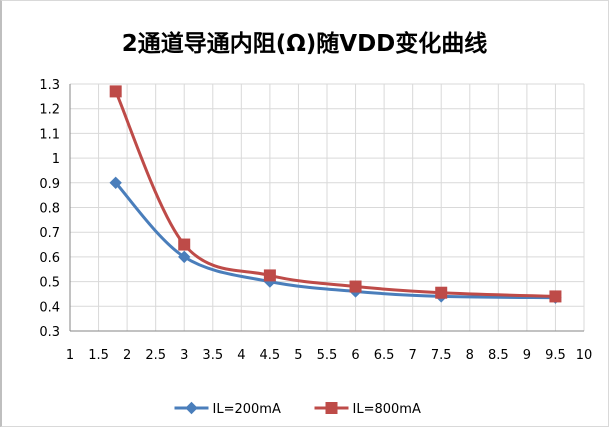 This screenshot has height=427, width=609. I want to click on y-tick-label: 1.3, so click(49, 85).